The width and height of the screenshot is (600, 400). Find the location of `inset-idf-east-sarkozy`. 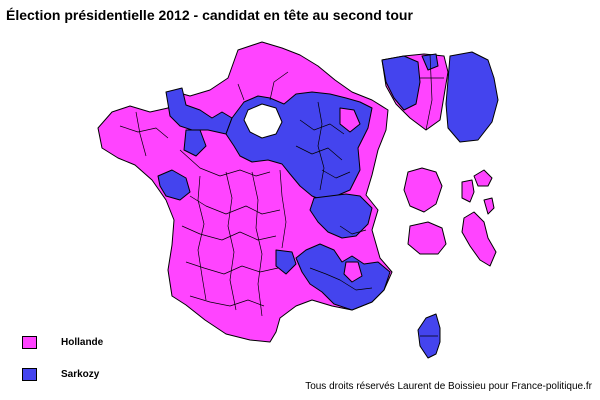

inset-idf-east-sarkozy is located at coordinates (472, 97).